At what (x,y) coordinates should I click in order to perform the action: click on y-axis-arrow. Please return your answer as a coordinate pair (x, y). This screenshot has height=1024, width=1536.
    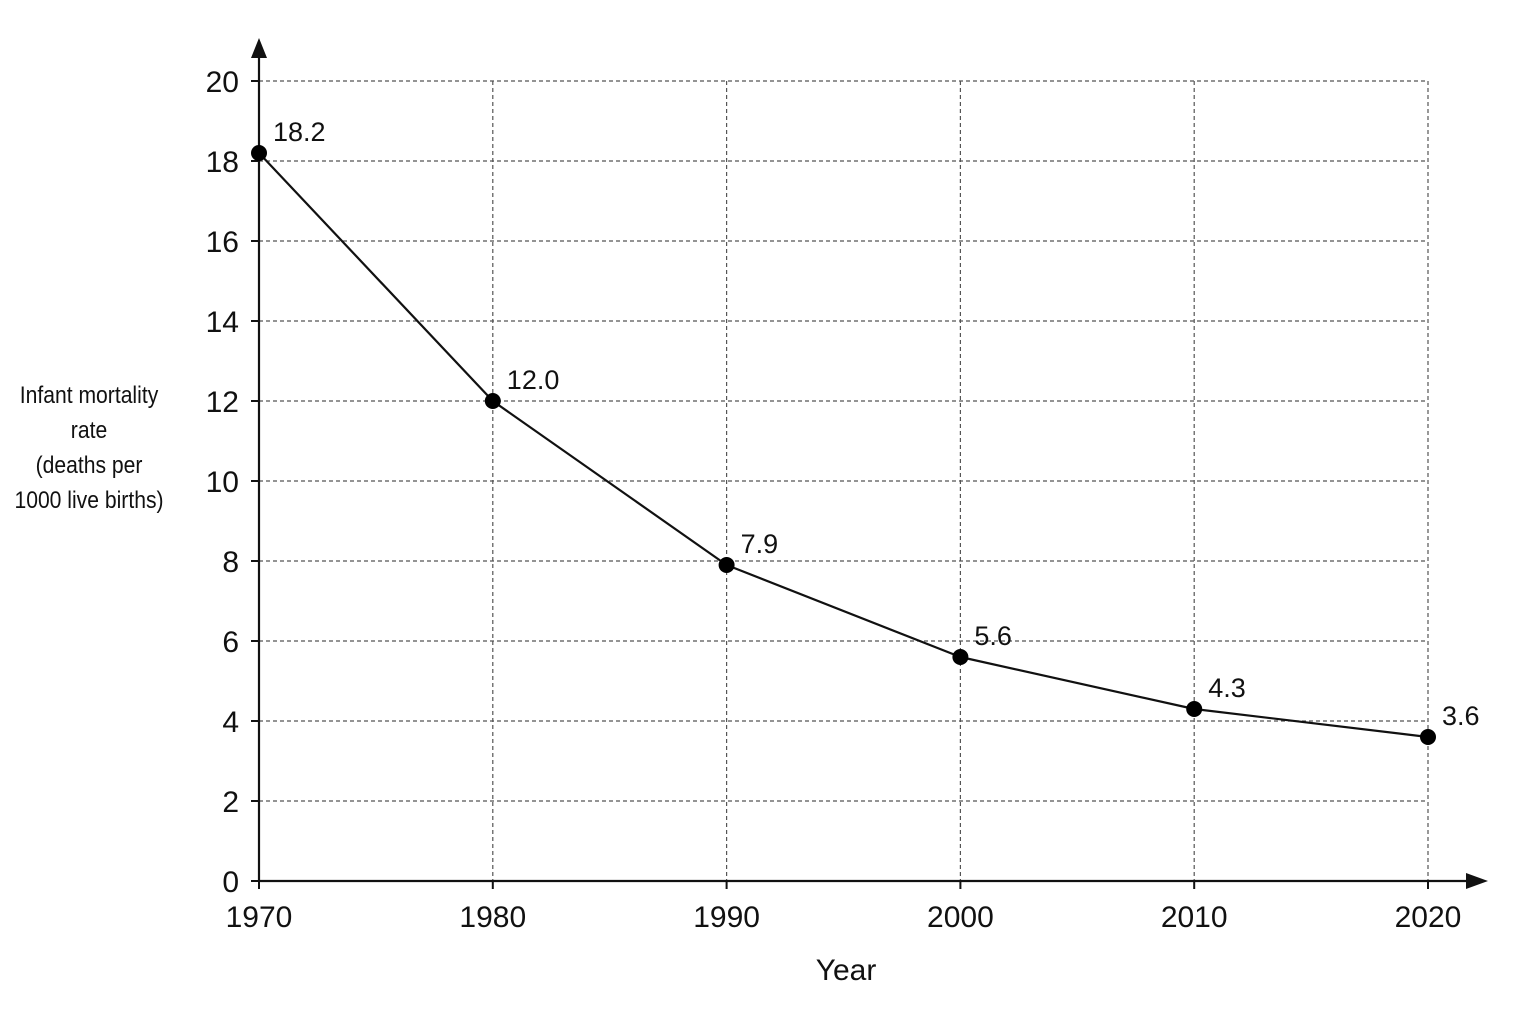
    Looking at the image, I should click on (259, 48).